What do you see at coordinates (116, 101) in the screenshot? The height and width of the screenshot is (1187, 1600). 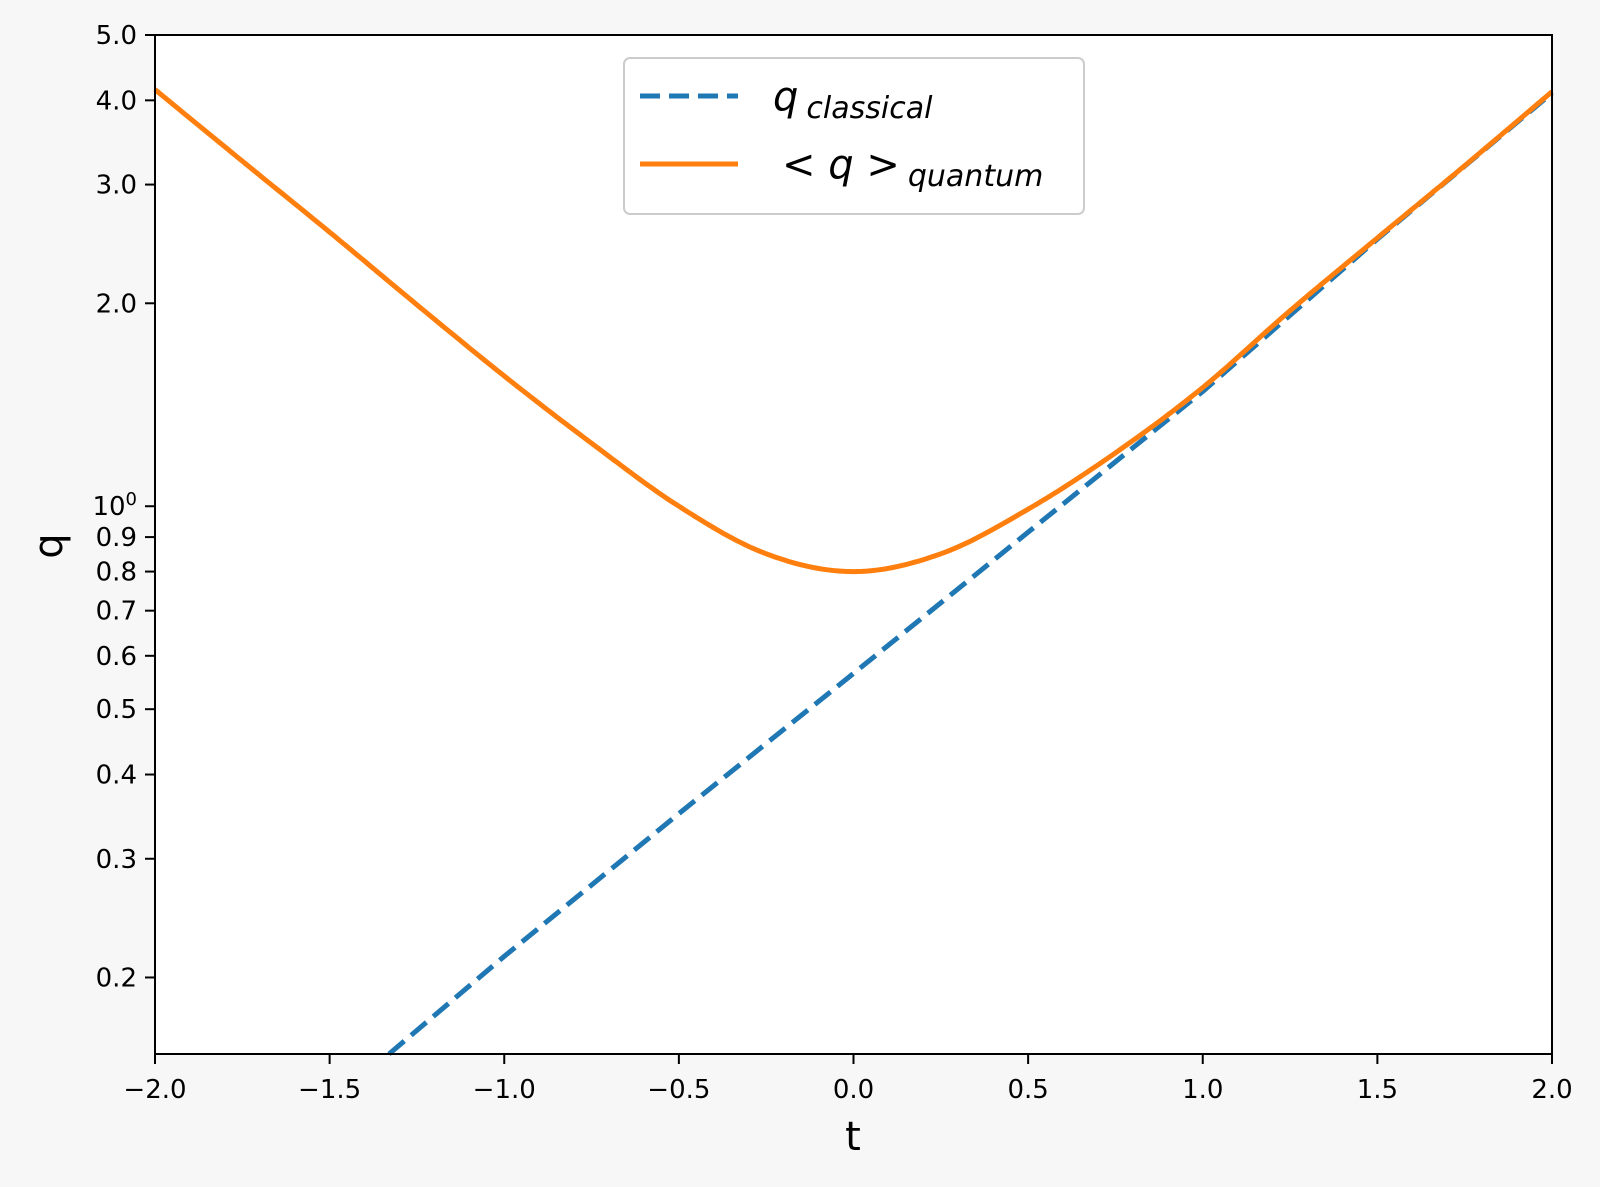 I see `y-tick-label: 4.0` at bounding box center [116, 101].